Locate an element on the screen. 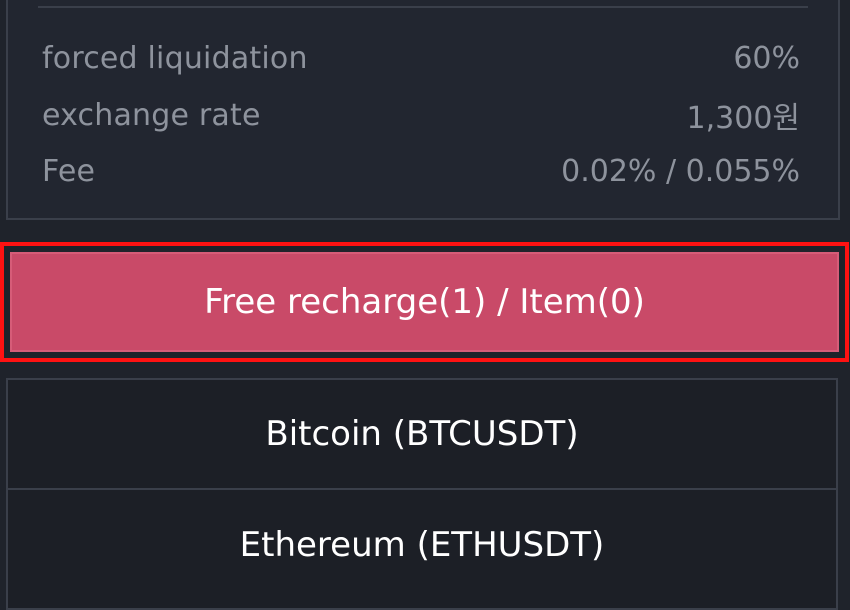 This screenshot has width=850, height=610. info-label: forced liquidation is located at coordinates (175, 58).